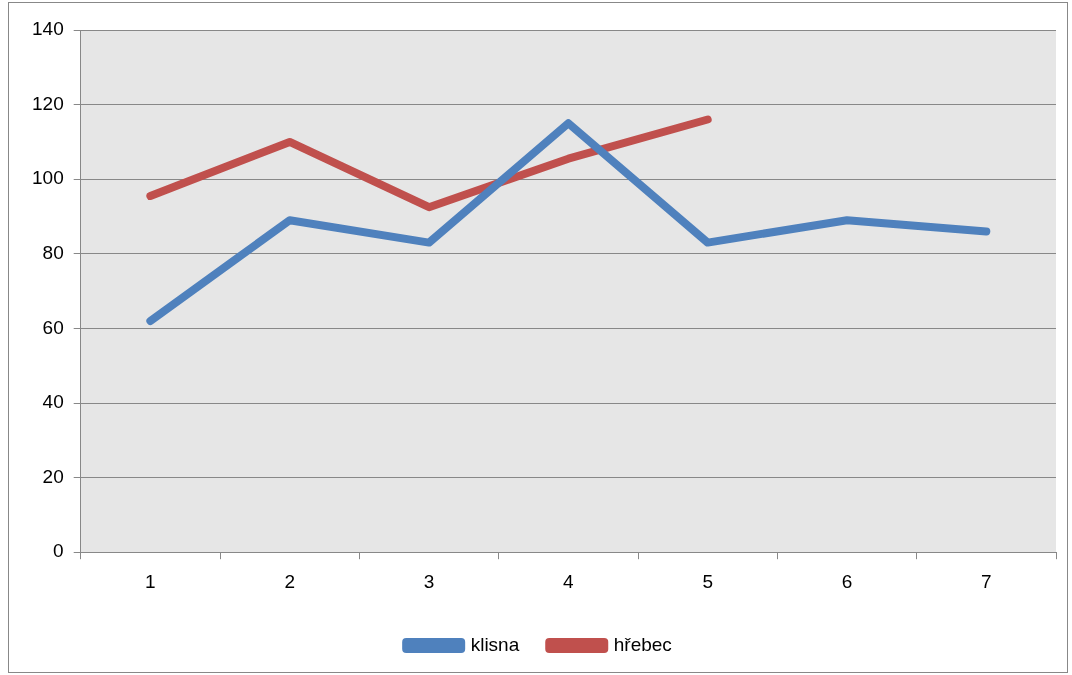  What do you see at coordinates (48, 178) in the screenshot?
I see `y-tick-label: 100` at bounding box center [48, 178].